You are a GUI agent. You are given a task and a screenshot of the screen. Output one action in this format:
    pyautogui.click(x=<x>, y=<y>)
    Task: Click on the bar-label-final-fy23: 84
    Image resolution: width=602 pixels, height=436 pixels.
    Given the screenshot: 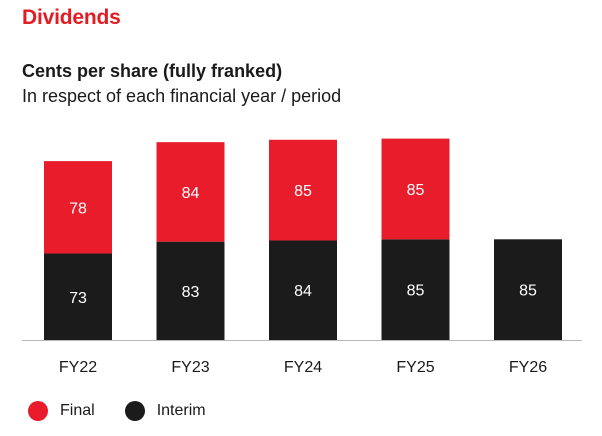 What is the action you would take?
    pyautogui.click(x=191, y=193)
    